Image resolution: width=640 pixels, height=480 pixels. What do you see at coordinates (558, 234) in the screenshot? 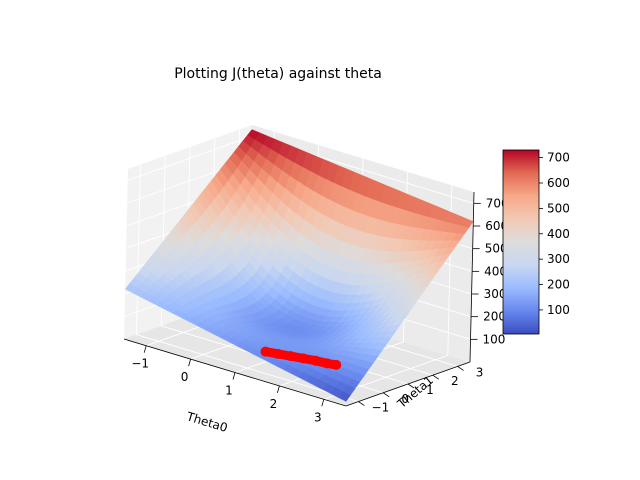
I see `colorbar-tick-label: 400` at bounding box center [558, 234].